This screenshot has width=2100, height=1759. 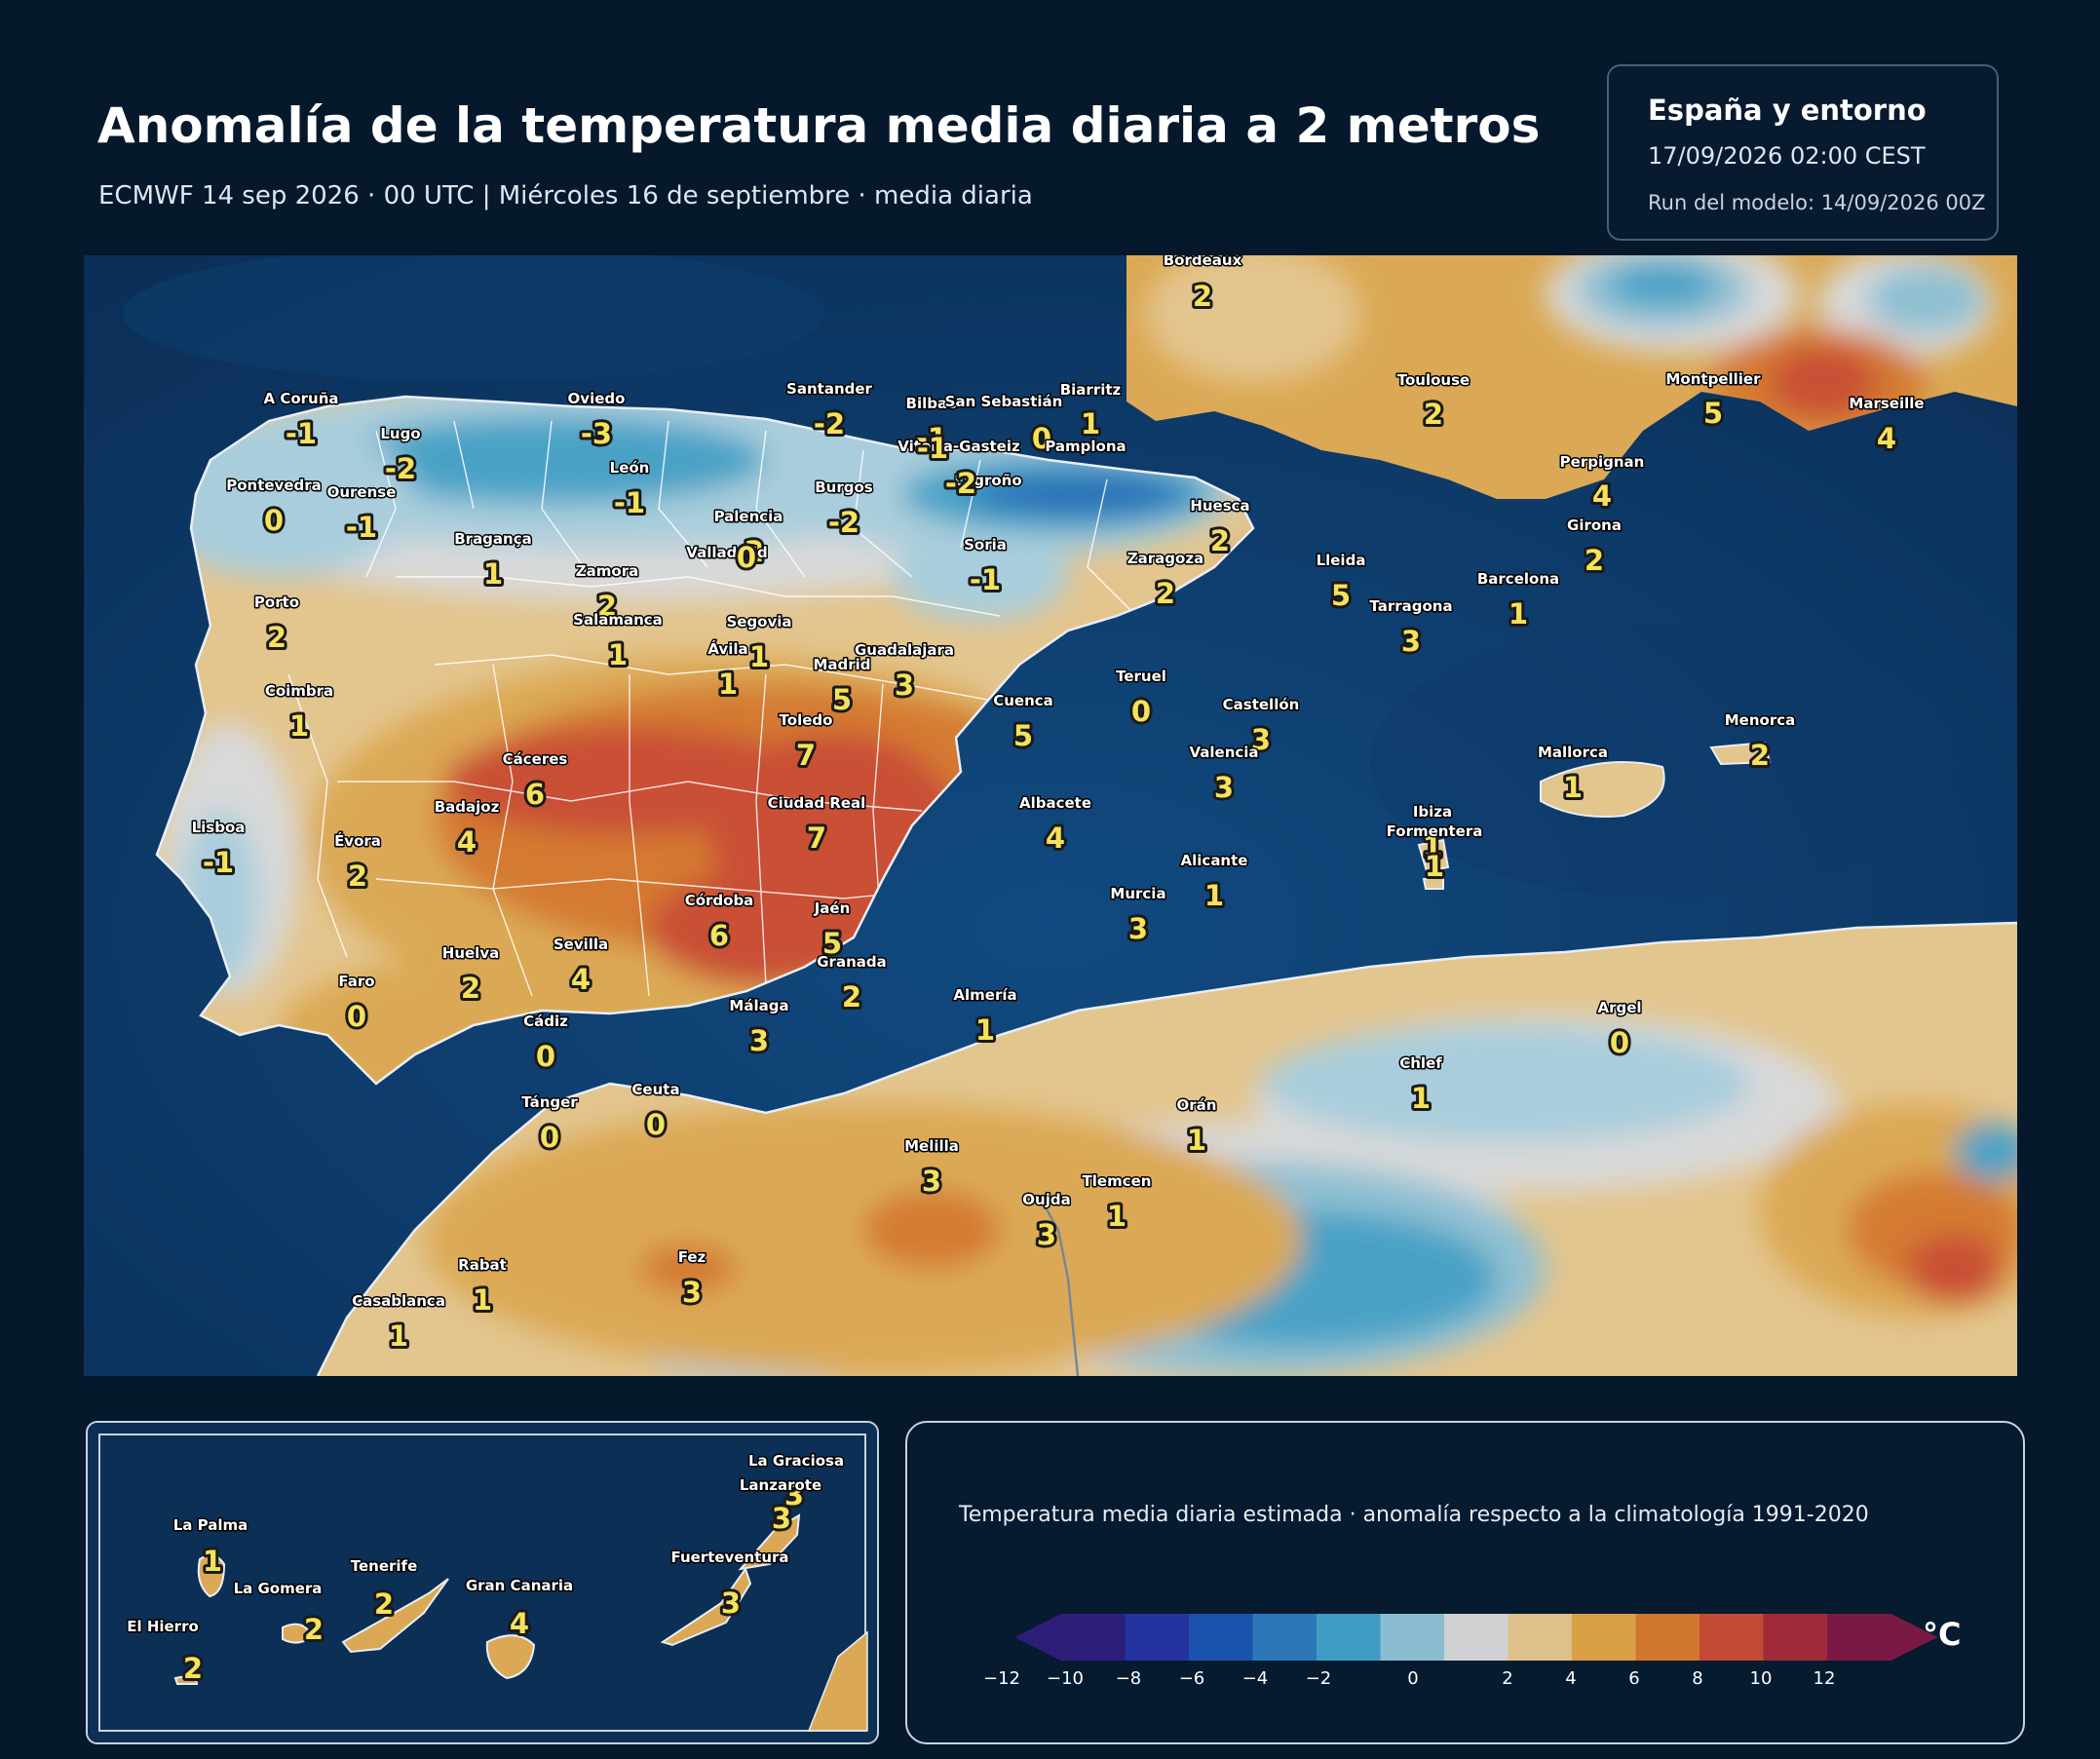 What do you see at coordinates (384, 1604) in the screenshot?
I see `island-value-tenerife: 2` at bounding box center [384, 1604].